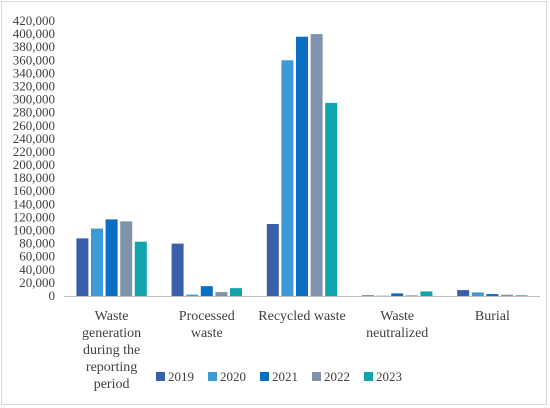 Image resolution: width=550 pixels, height=408 pixels. Describe the element at coordinates (301, 316) in the screenshot. I see `x-category-label: Recycled waste` at that location.